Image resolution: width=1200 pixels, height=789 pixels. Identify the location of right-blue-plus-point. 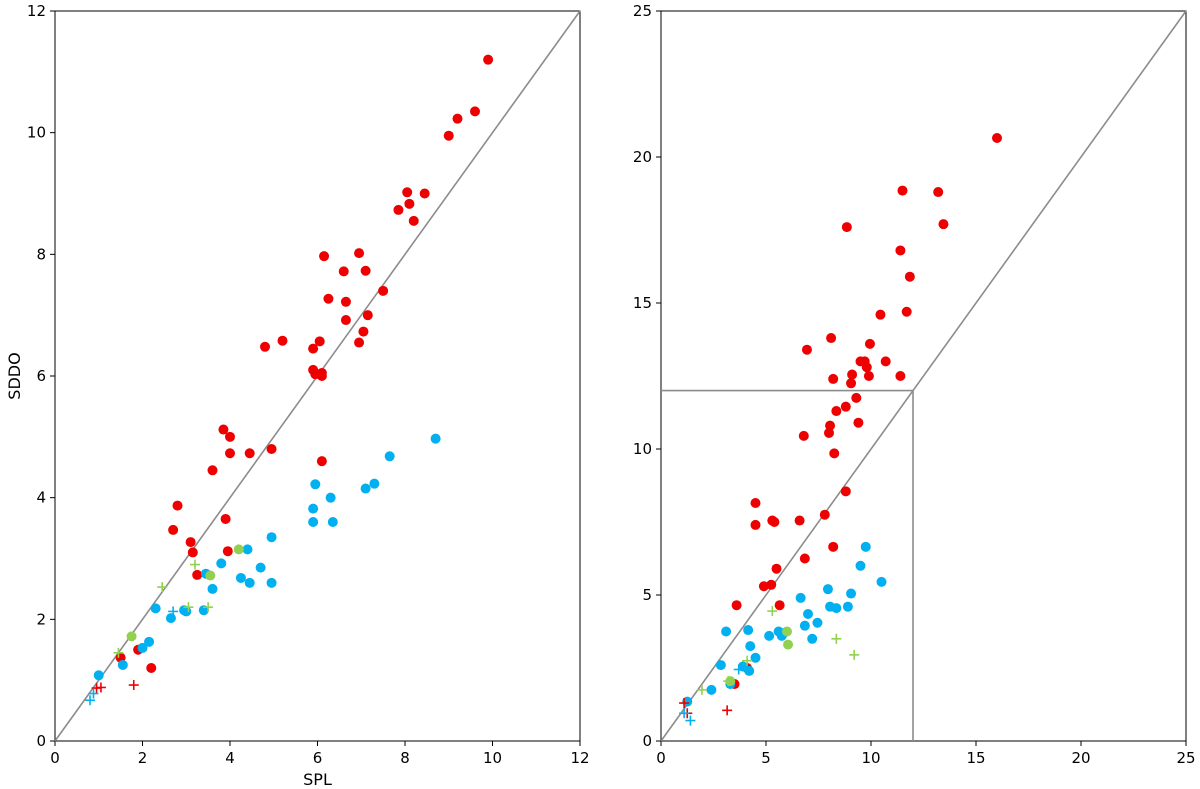
(684, 713).